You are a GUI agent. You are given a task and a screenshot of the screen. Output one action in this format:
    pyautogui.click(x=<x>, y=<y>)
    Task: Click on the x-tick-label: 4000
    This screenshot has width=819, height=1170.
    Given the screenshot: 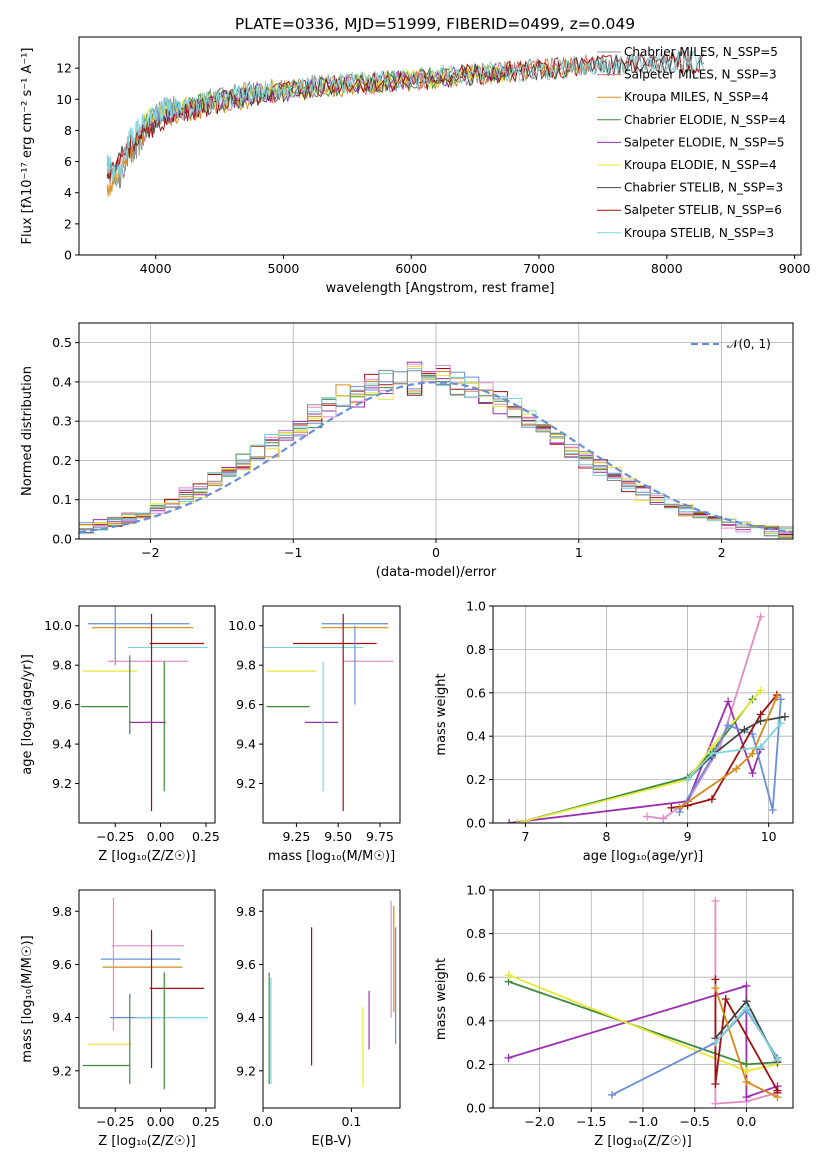 What is the action you would take?
    pyautogui.click(x=156, y=268)
    